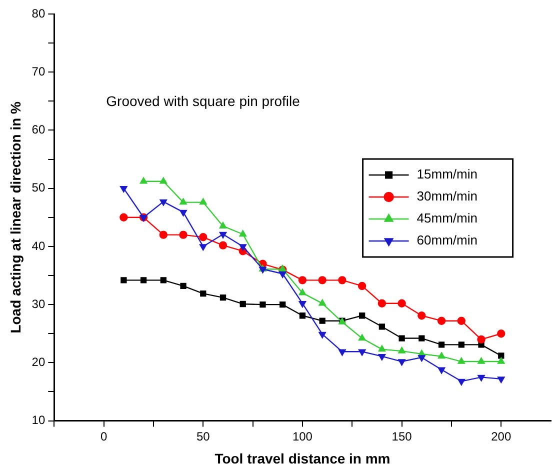  I want to click on y-tick-label: 30, so click(39, 303).